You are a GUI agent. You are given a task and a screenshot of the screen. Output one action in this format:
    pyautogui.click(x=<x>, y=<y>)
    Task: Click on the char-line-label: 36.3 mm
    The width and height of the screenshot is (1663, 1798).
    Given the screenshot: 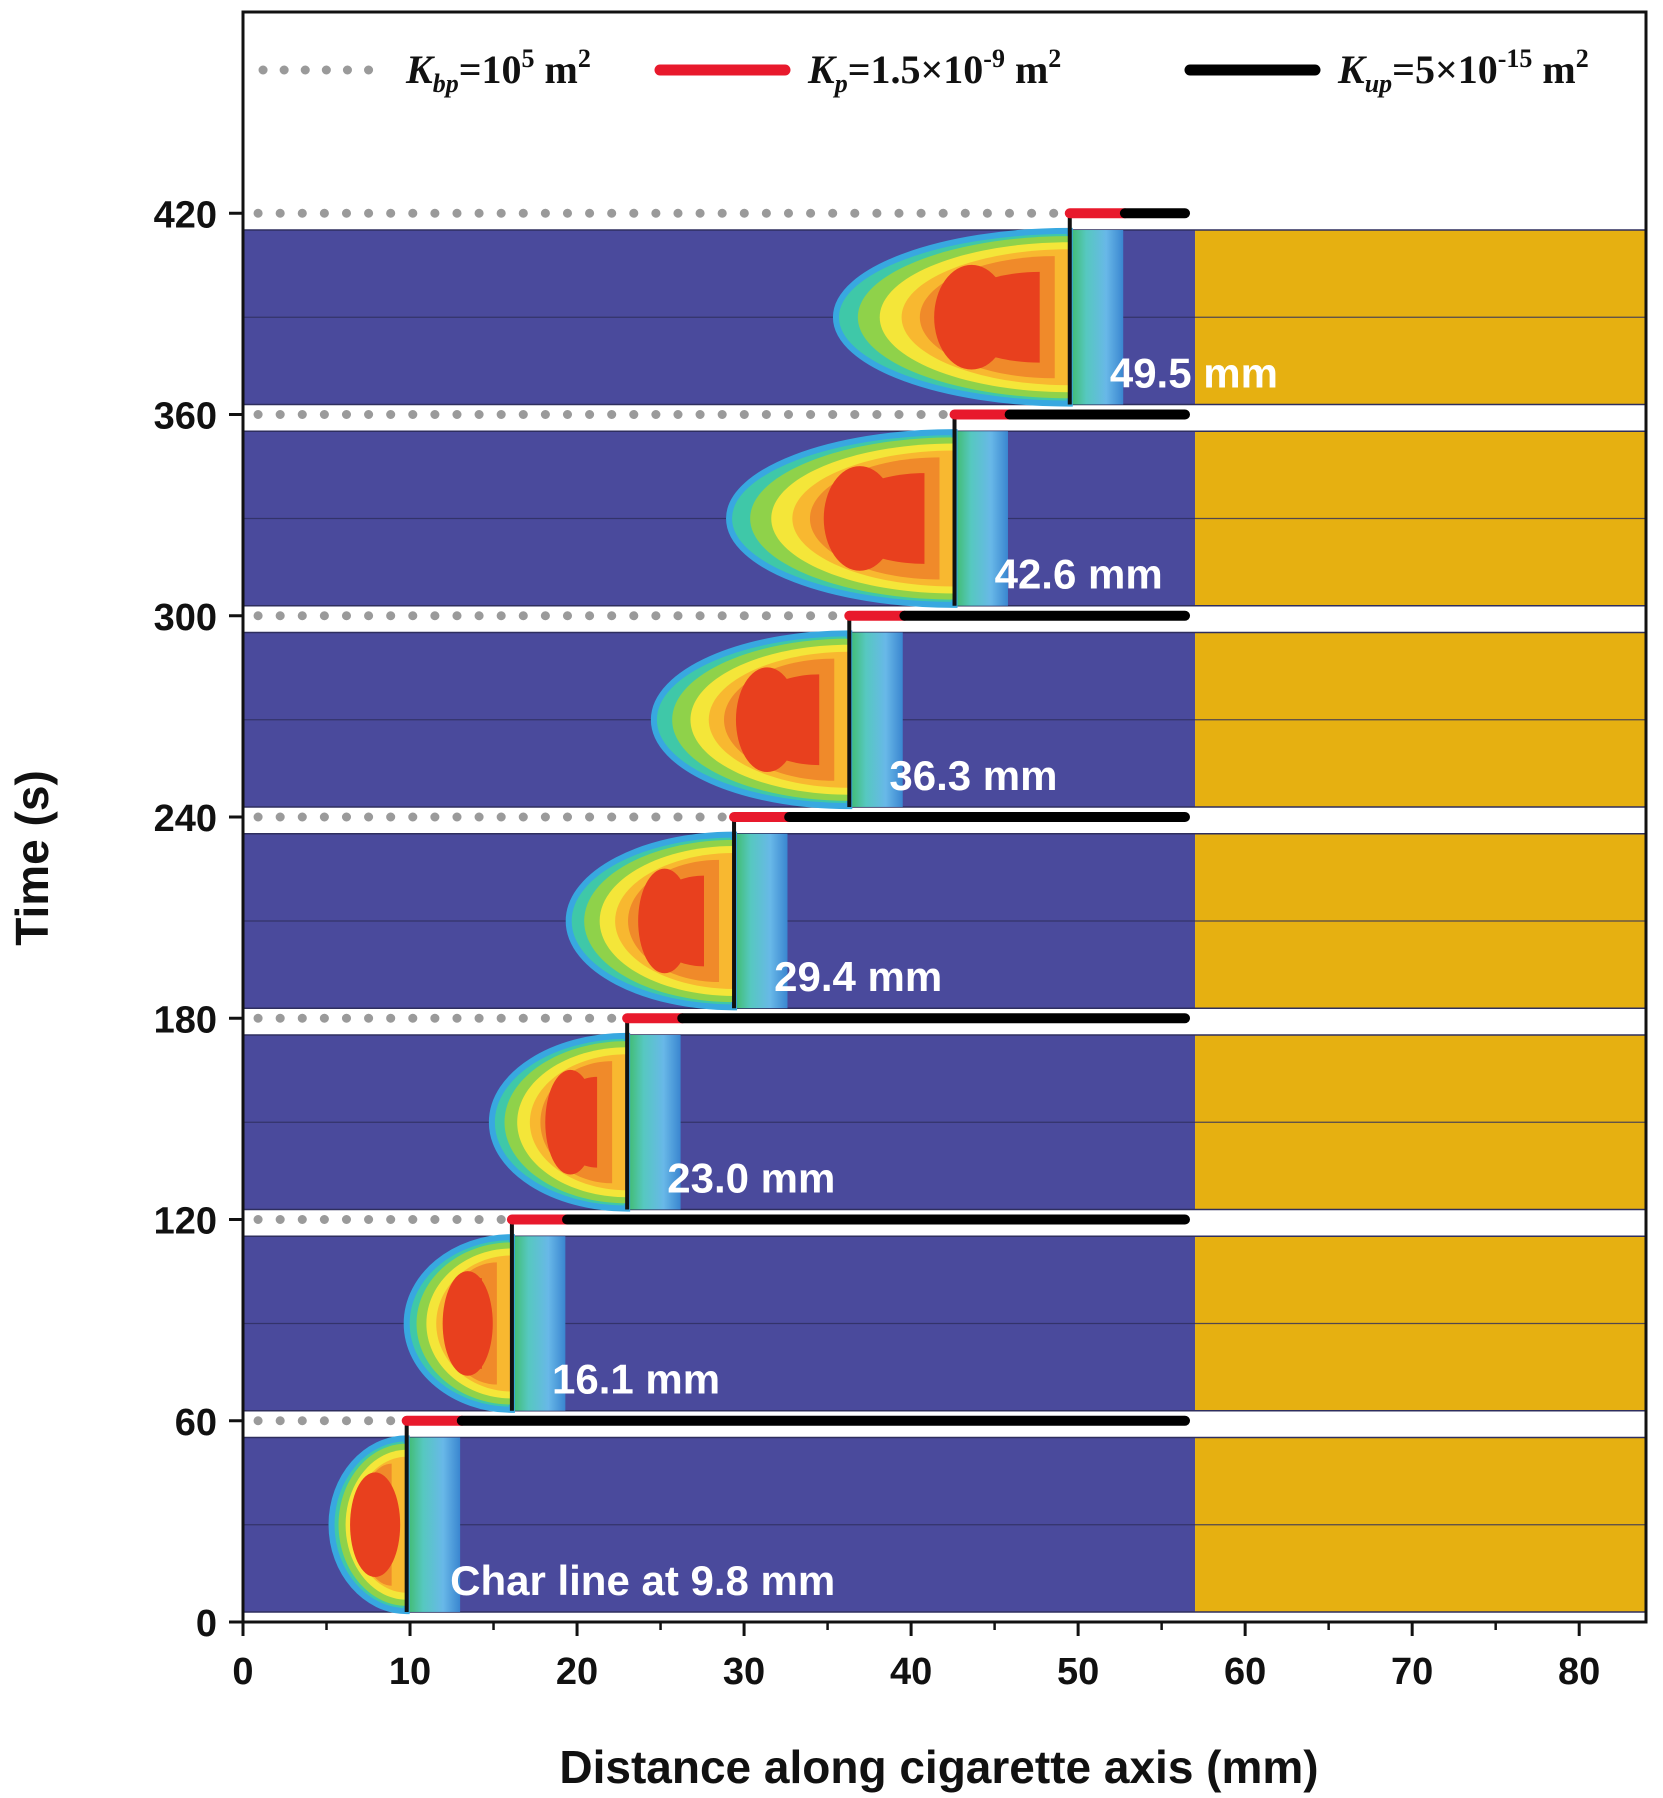 What is the action you would take?
    pyautogui.click(x=973, y=775)
    